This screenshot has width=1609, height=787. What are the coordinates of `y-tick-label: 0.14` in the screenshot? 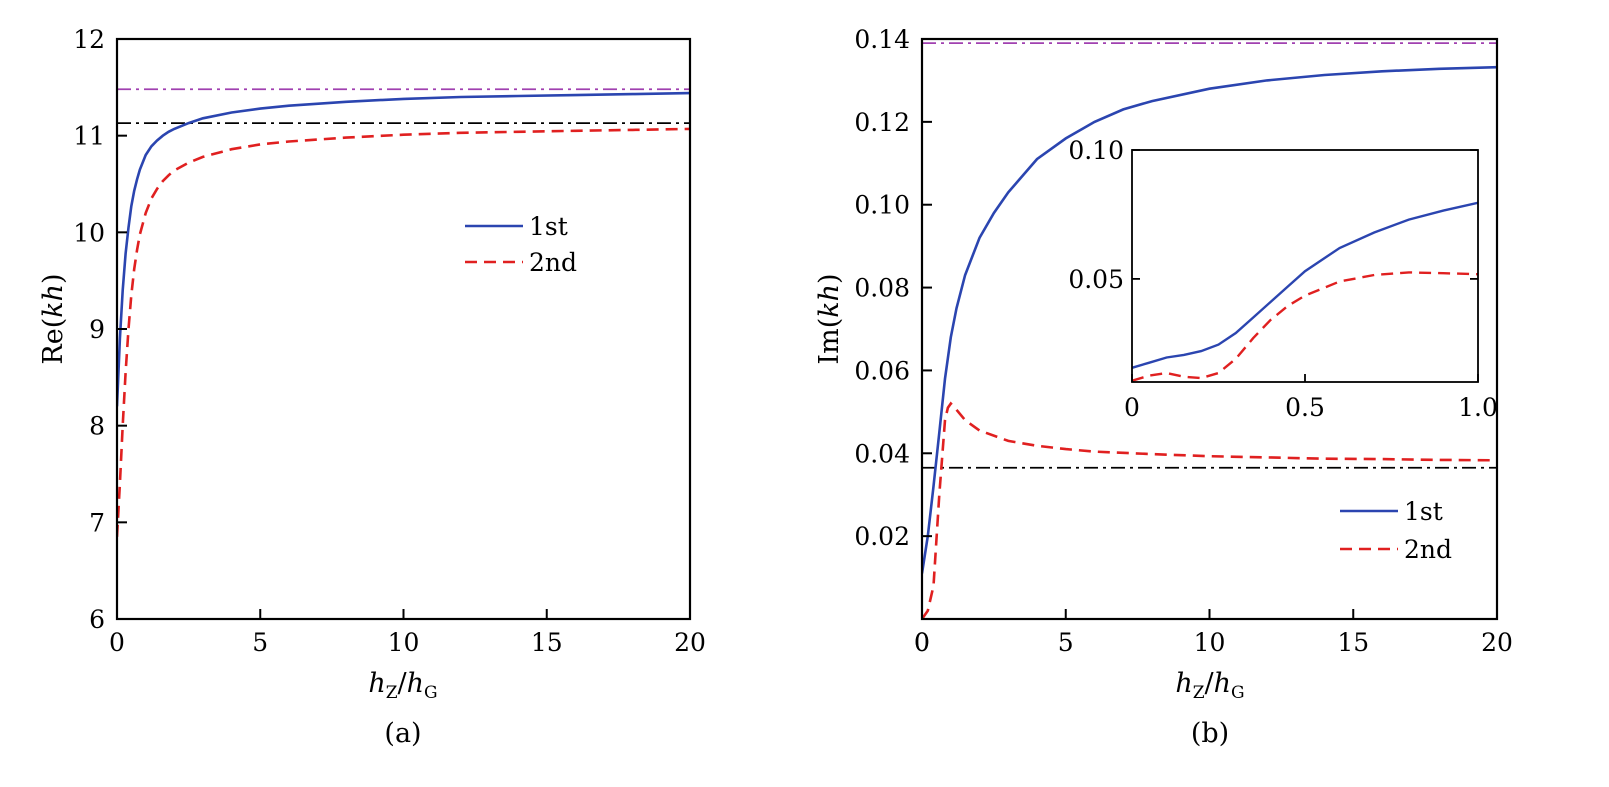 It's located at (882, 39).